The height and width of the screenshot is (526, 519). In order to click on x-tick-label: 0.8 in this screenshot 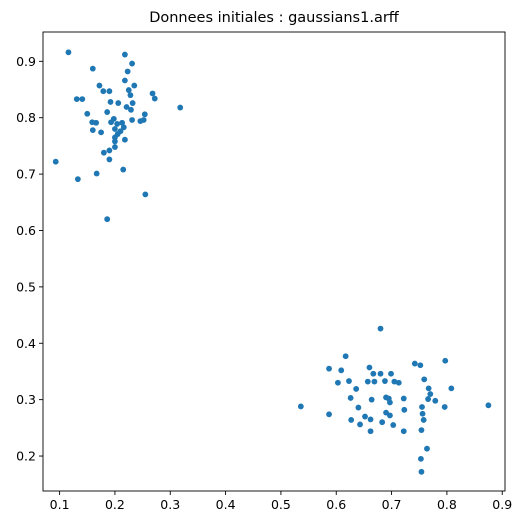, I will do `click(447, 504)`.